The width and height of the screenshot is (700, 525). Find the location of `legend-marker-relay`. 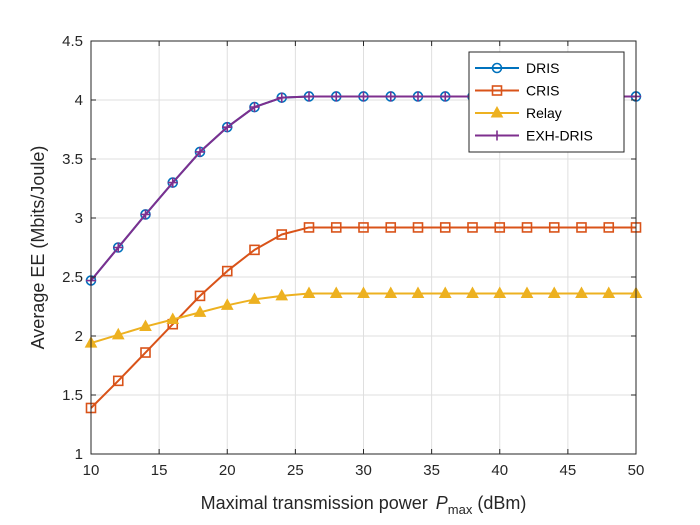

legend-marker-relay is located at coordinates (497, 111).